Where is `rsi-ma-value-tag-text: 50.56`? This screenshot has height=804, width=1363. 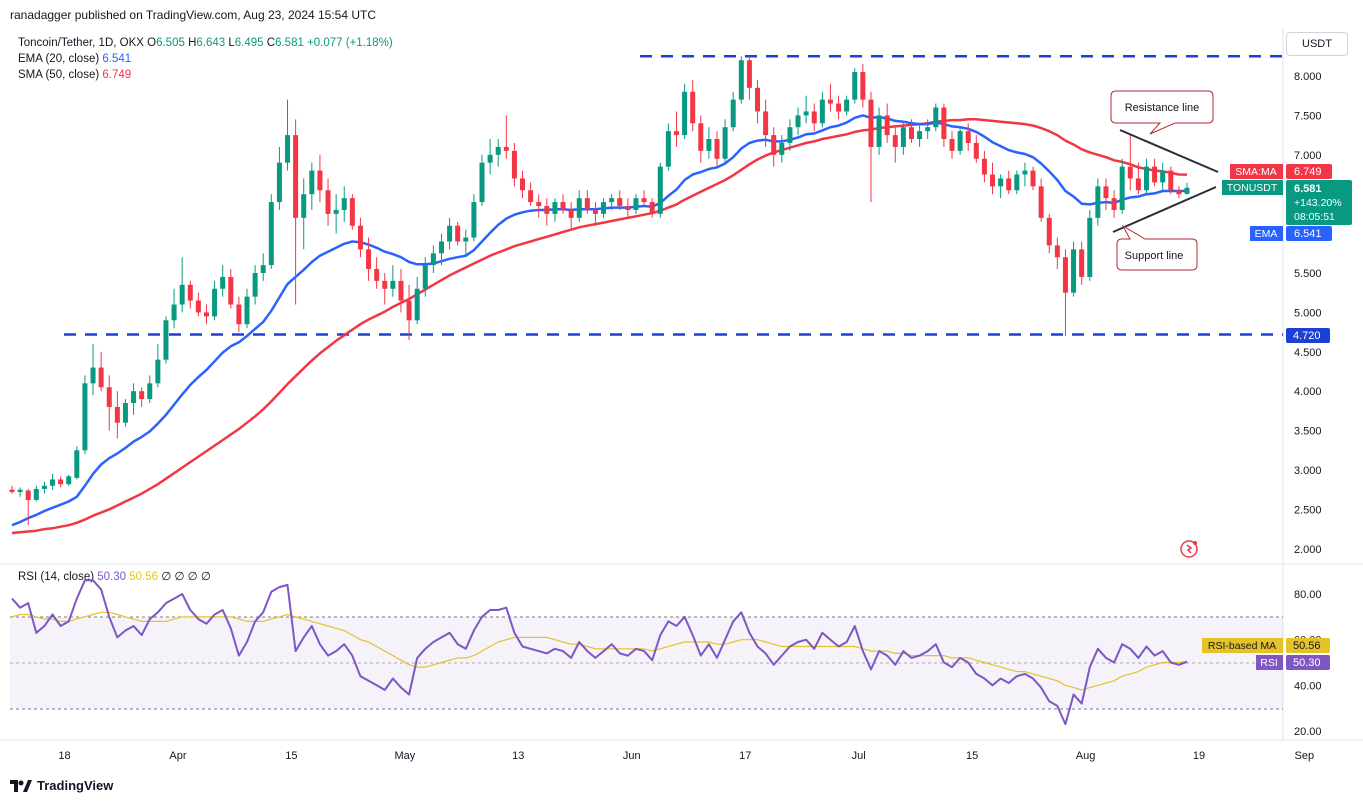 rsi-ma-value-tag-text: 50.56 is located at coordinates (1307, 646).